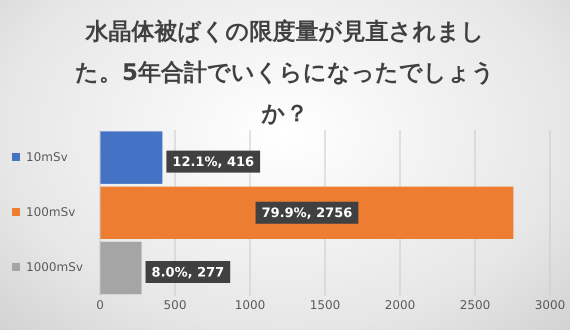 This screenshot has height=330, width=570. Describe the element at coordinates (188, 272) in the screenshot. I see `data-label: 8.0%, 277` at that location.